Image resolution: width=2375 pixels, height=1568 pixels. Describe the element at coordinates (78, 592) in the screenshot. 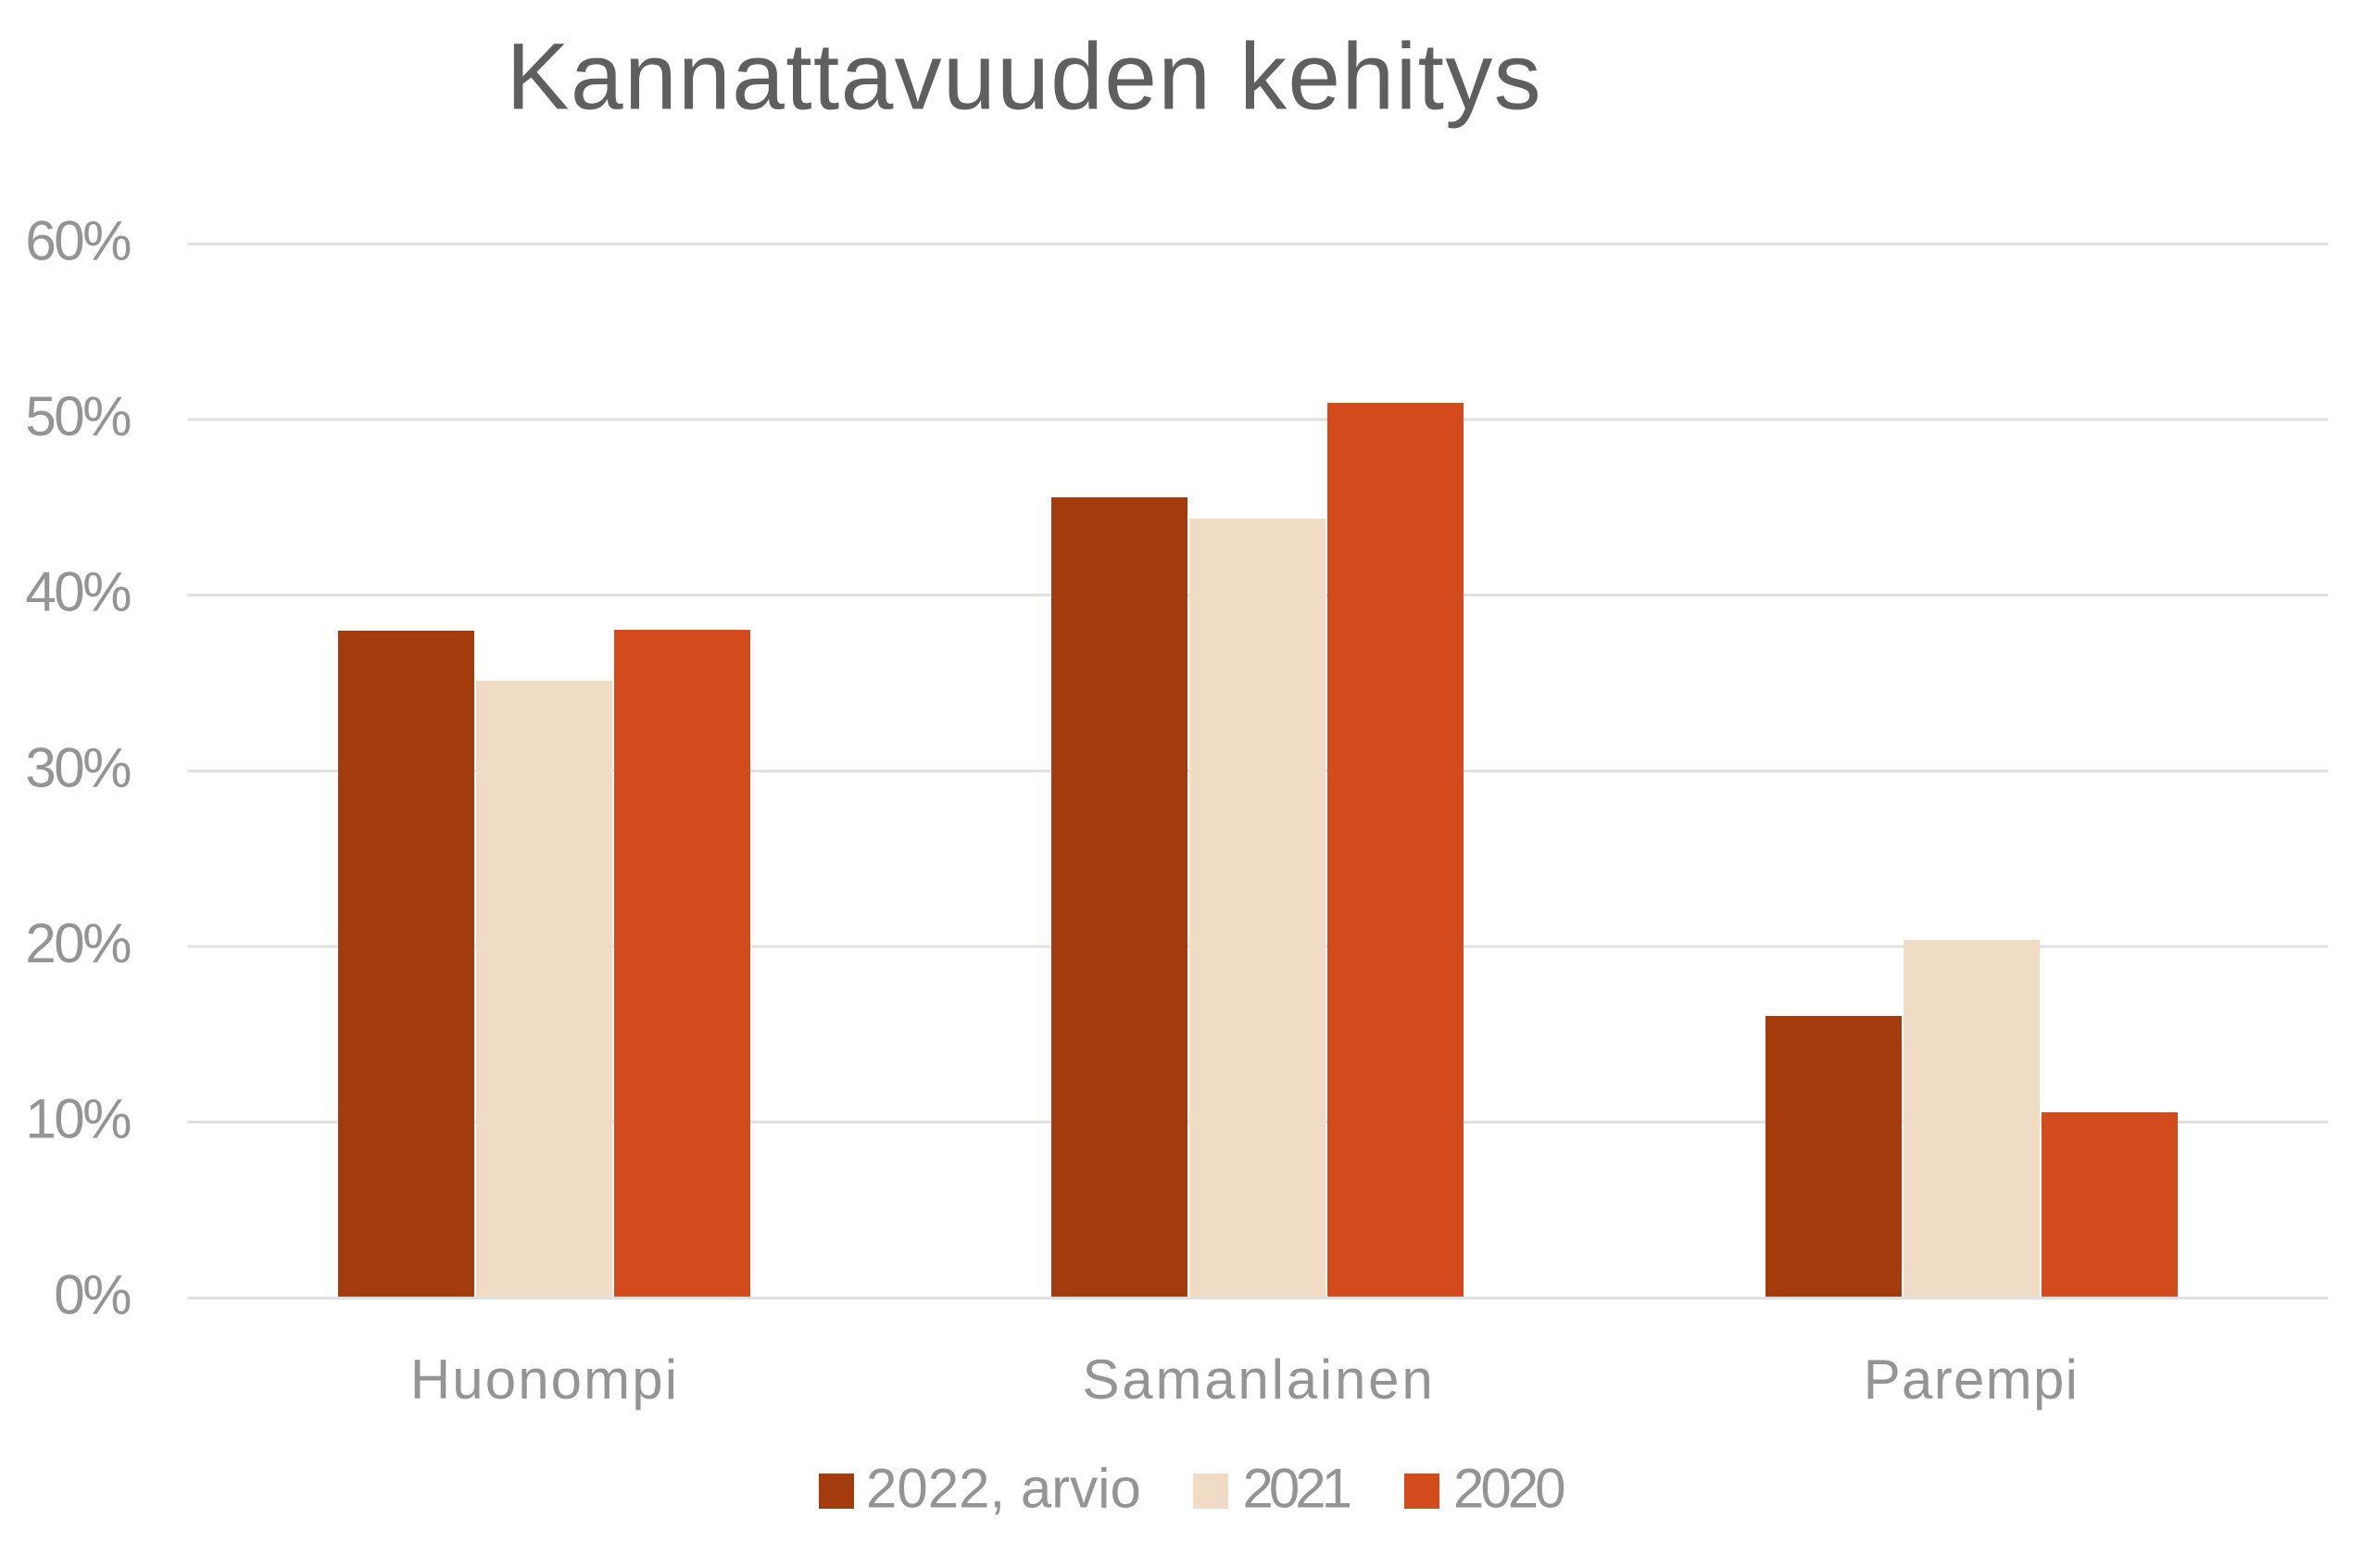

I see `svg-text: 40%` at that location.